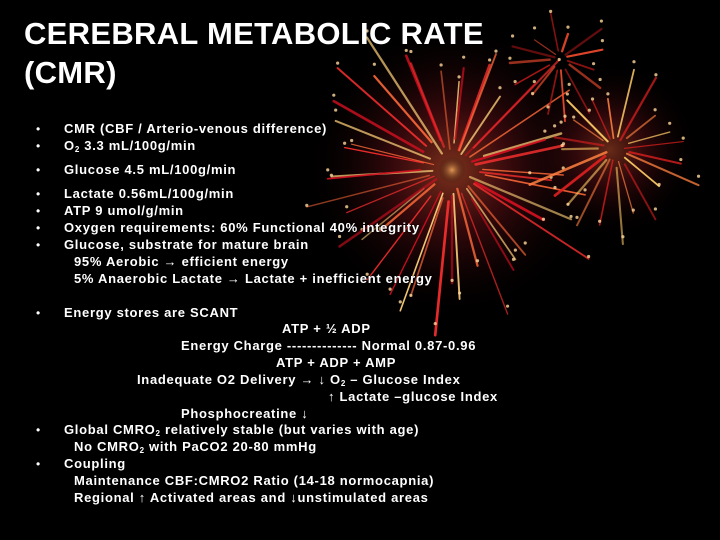  Describe the element at coordinates (150, 169) in the screenshot. I see `glucose-rate: Glucose 4.5 mL/100g/min` at that location.